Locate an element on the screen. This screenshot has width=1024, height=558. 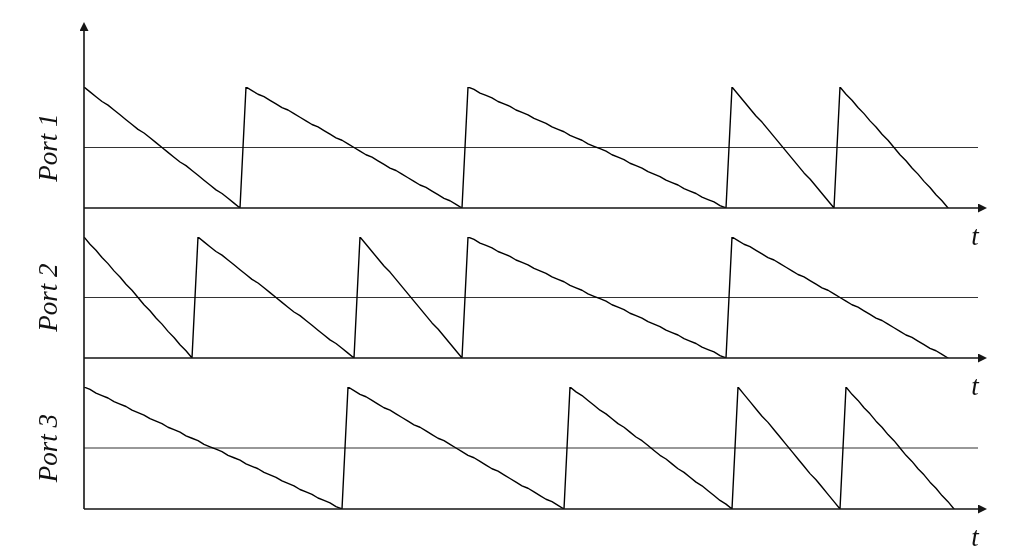
y-axis-title: Port 1 is located at coordinates (48, 148).